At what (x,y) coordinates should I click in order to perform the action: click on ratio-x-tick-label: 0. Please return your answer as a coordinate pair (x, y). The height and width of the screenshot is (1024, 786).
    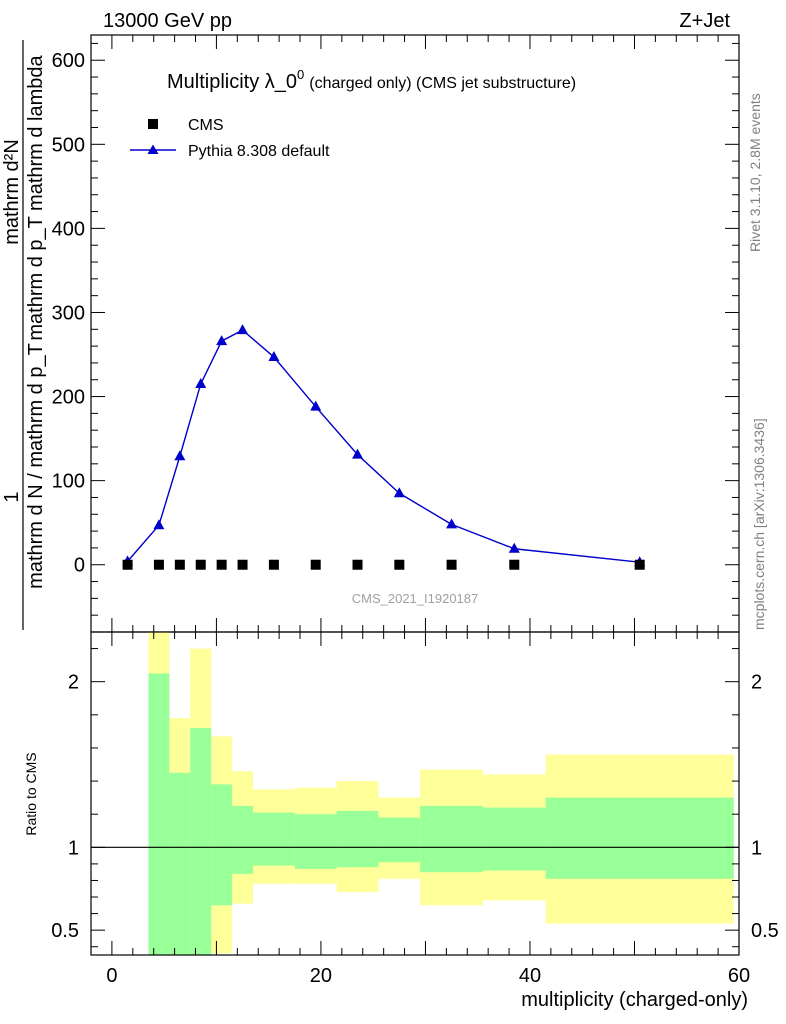
    Looking at the image, I should click on (111, 976).